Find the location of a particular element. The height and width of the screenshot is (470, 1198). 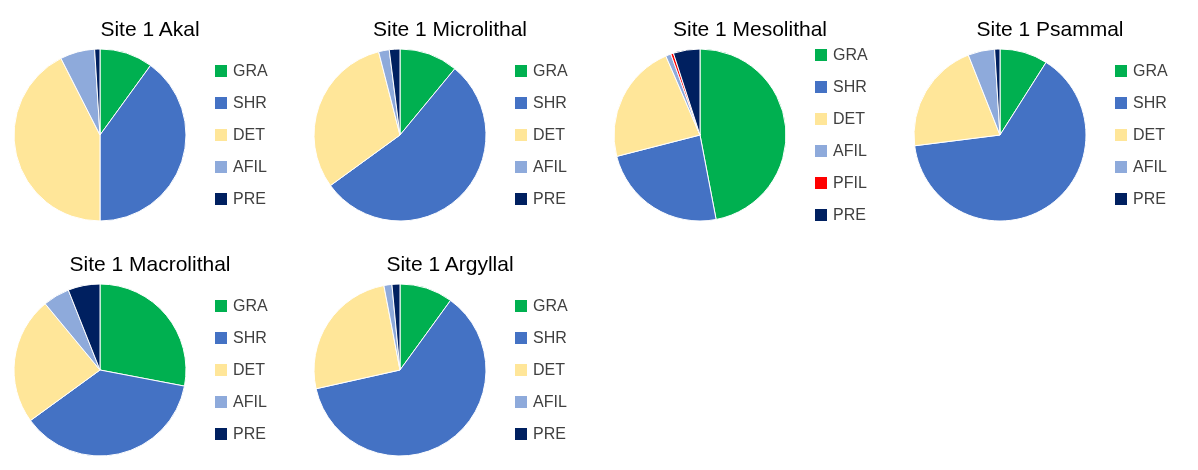

chart-title: Site 1 Mesolithal is located at coordinates (750, 28).